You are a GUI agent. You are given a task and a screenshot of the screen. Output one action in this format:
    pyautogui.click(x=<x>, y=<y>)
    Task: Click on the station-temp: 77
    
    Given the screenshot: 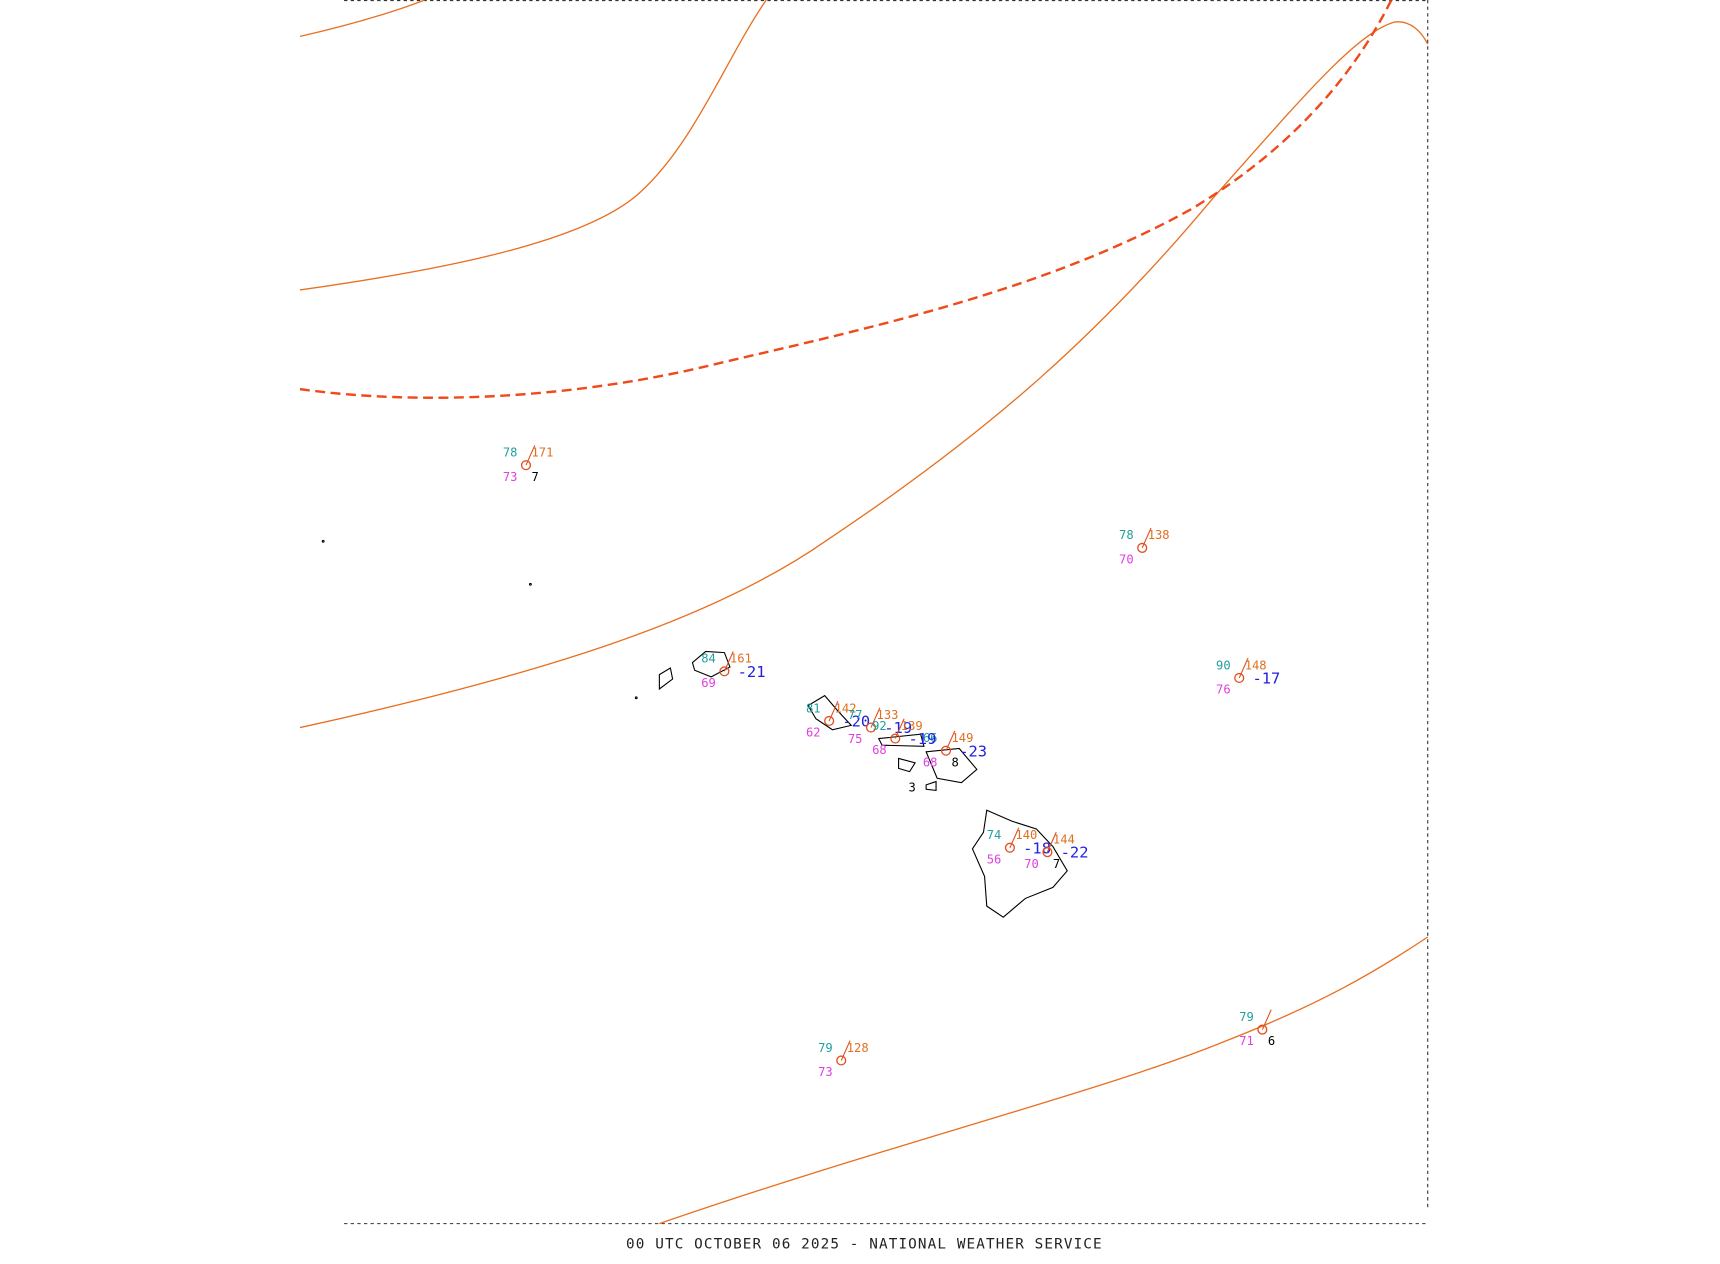 What is the action you would take?
    pyautogui.click(x=855, y=715)
    